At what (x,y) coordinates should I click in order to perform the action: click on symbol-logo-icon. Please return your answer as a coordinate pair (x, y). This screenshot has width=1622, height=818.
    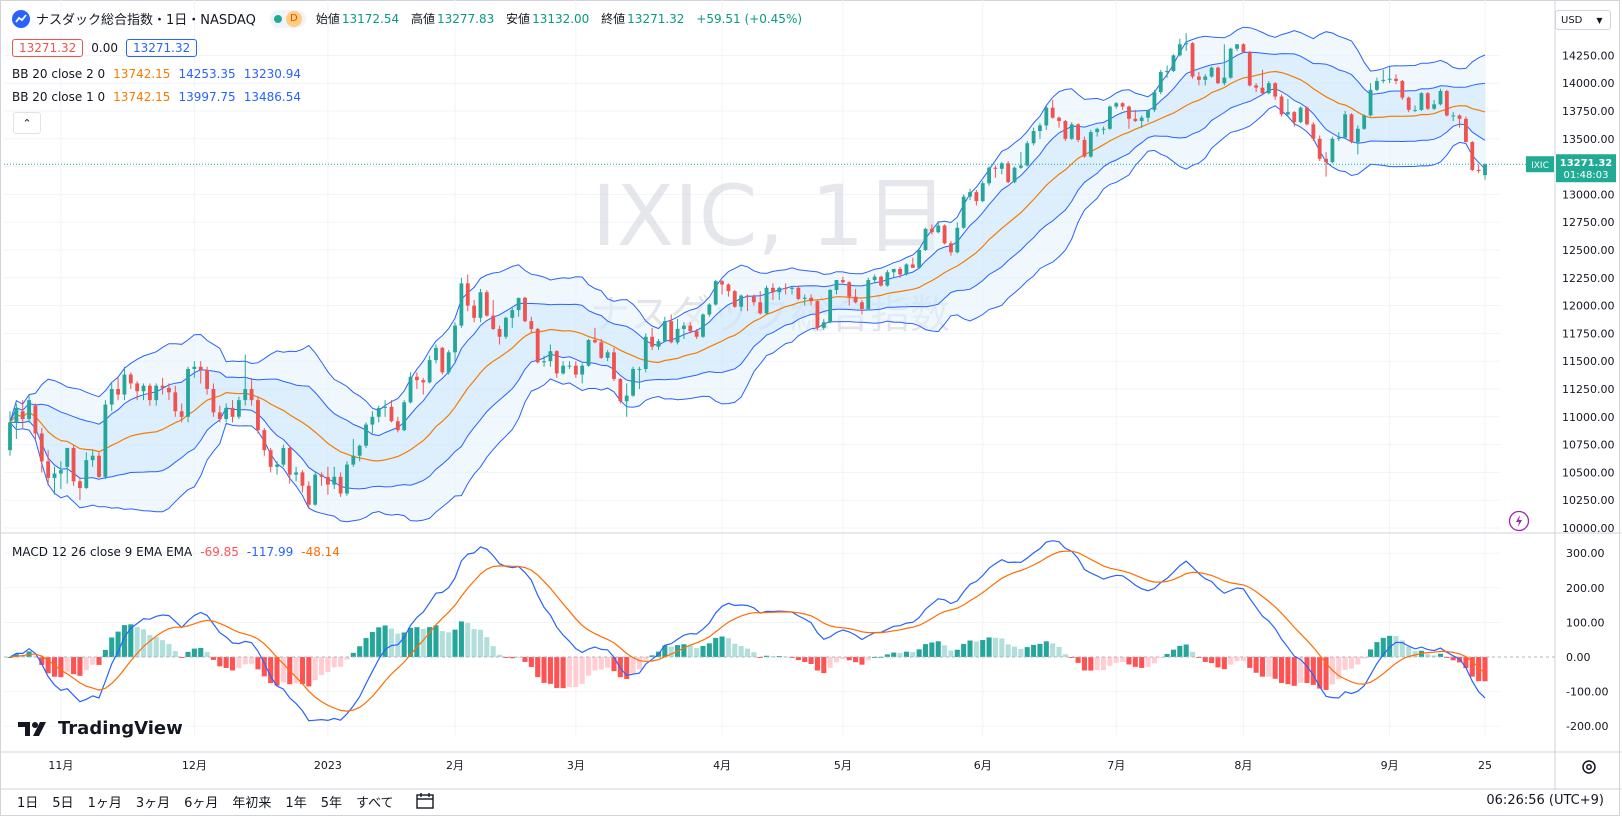
    Looking at the image, I should click on (21, 18).